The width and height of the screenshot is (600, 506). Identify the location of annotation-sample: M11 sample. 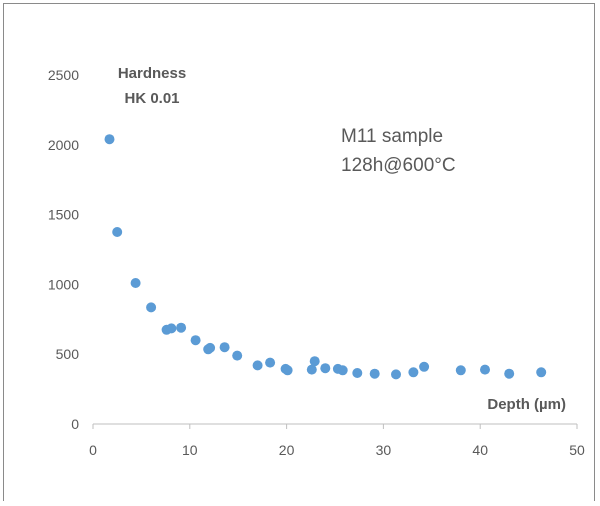
(392, 136).